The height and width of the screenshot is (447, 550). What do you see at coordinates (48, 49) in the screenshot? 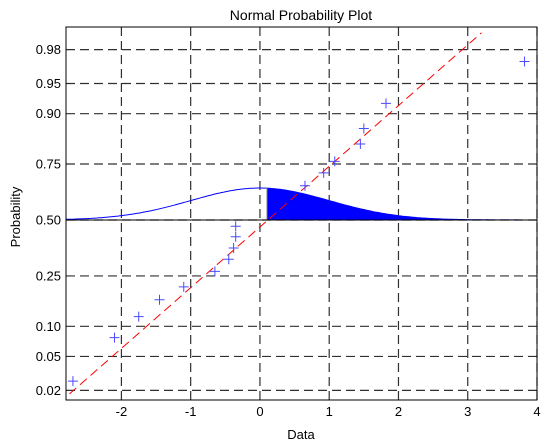
I see `y-tick-label: 0.98` at bounding box center [48, 49].